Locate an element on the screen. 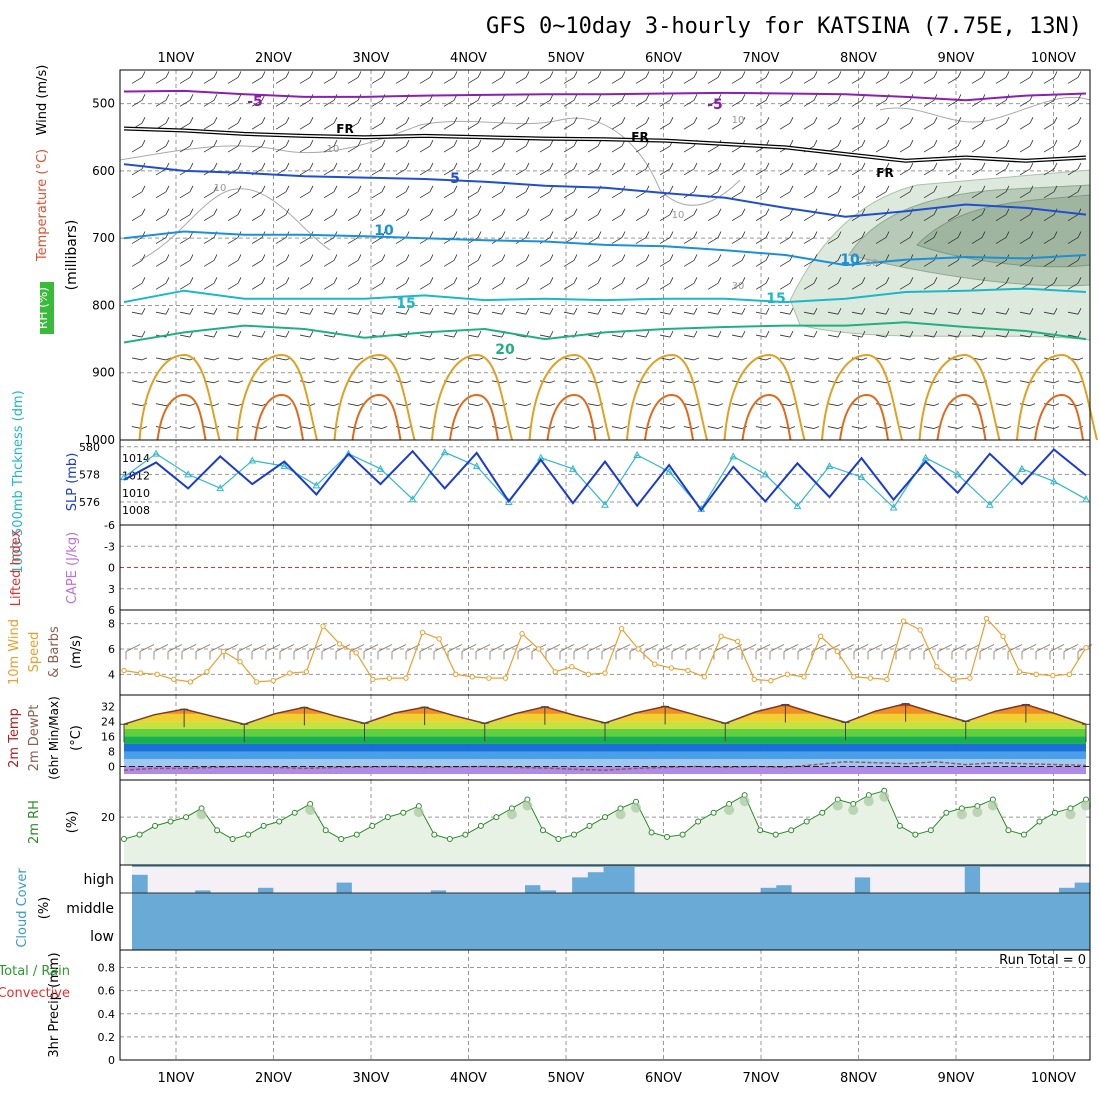  rh-contour is located at coordinates (985, 109).